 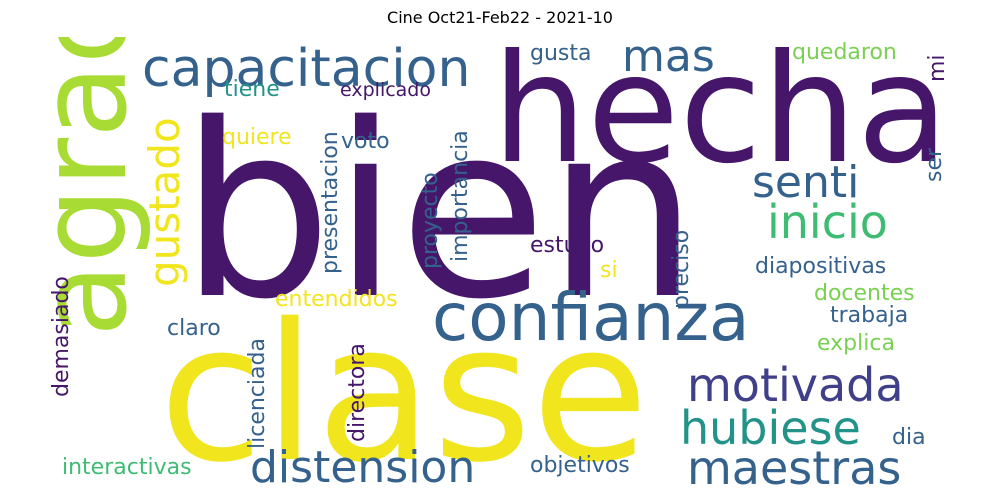 I want to click on word-maestras: maestras, so click(x=794, y=465).